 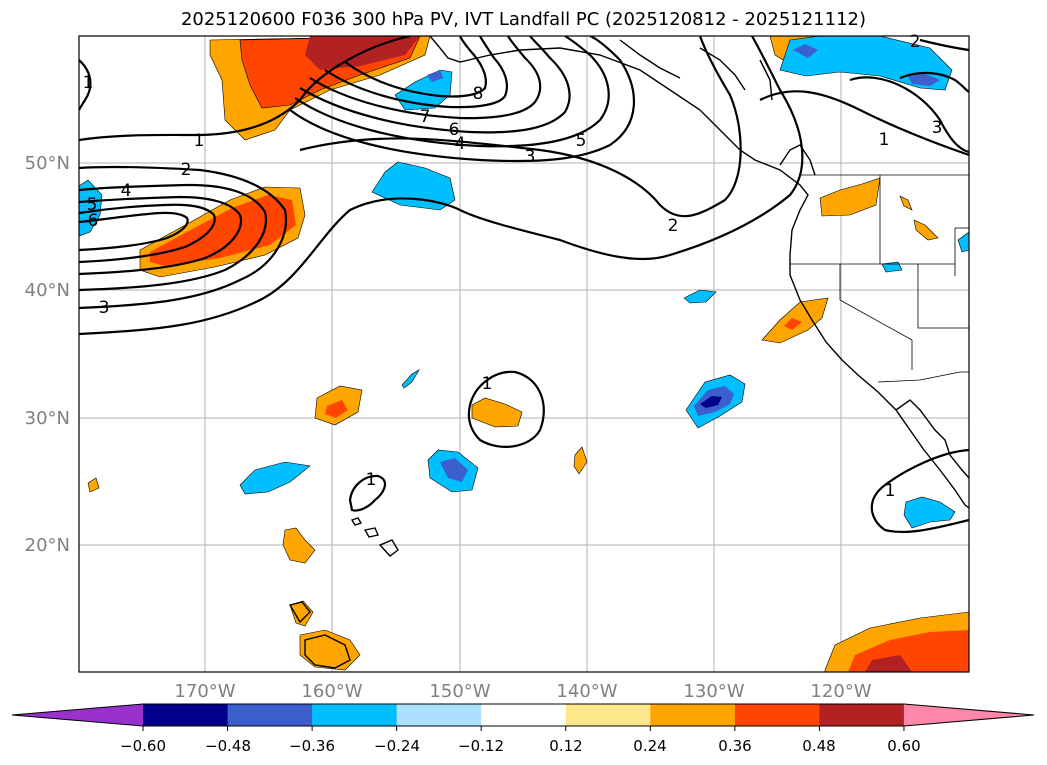 What do you see at coordinates (879, 278) in the screenshot?
I see `state-borders` at bounding box center [879, 278].